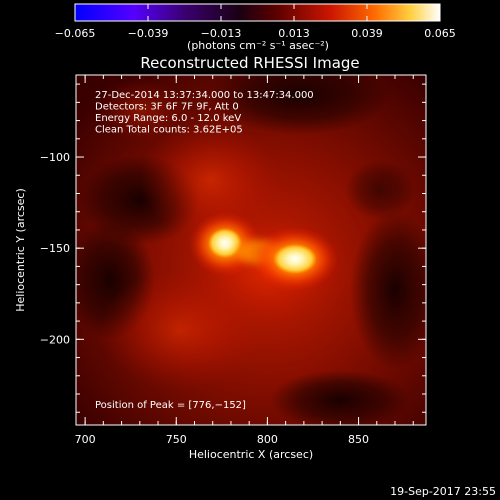  What do you see at coordinates (257, 12) in the screenshot?
I see `colorbar-gradient` at bounding box center [257, 12].